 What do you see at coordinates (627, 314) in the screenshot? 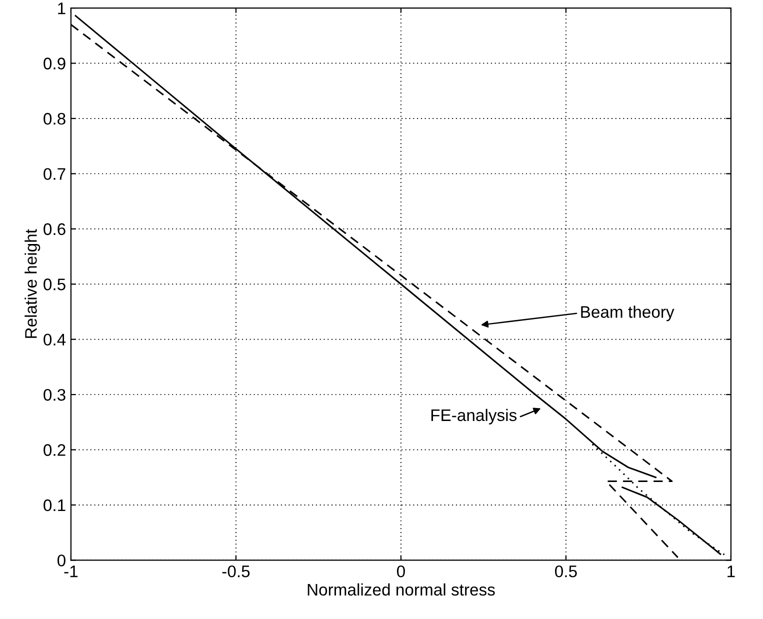
I see `annotation: Beam theory` at bounding box center [627, 314].